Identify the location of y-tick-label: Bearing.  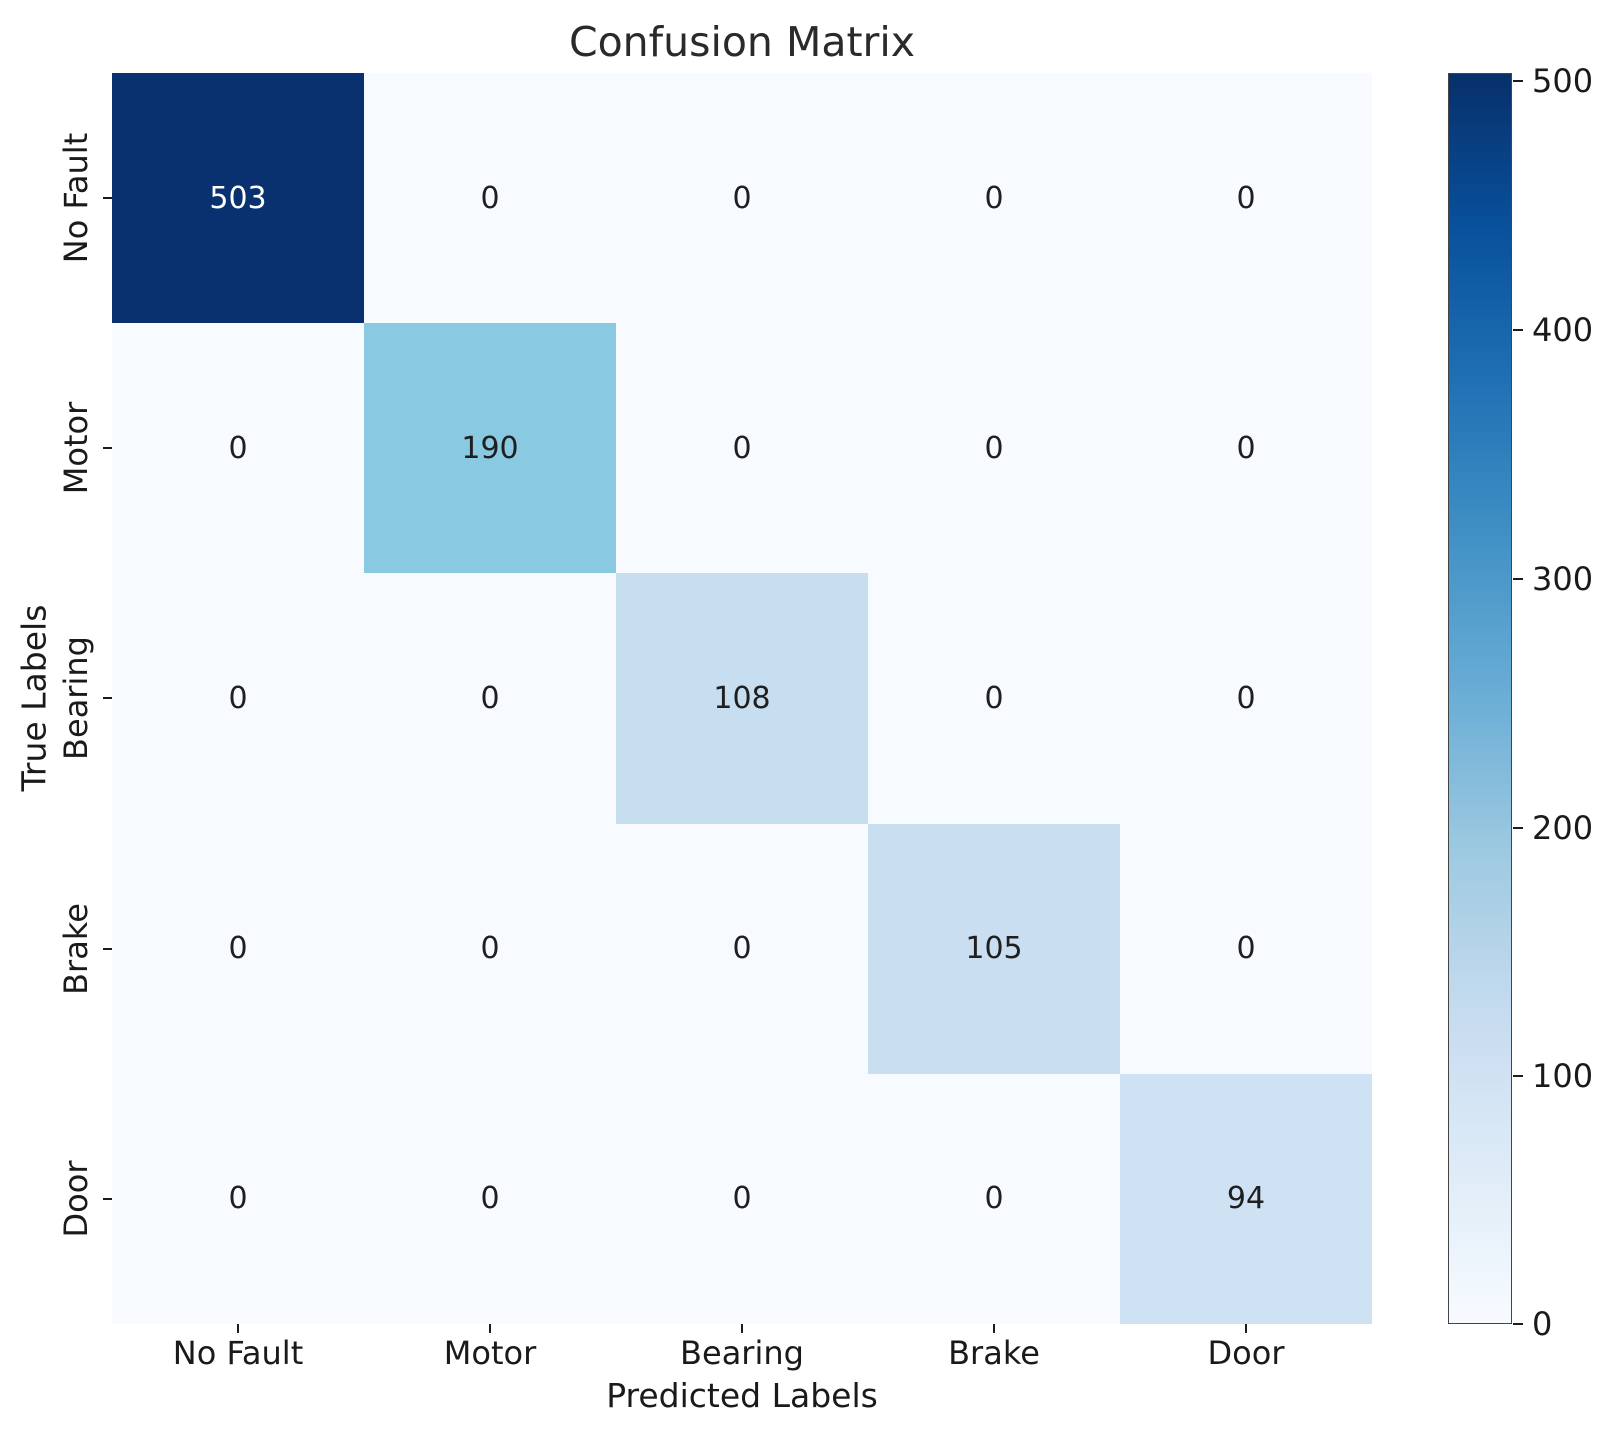
(76, 698).